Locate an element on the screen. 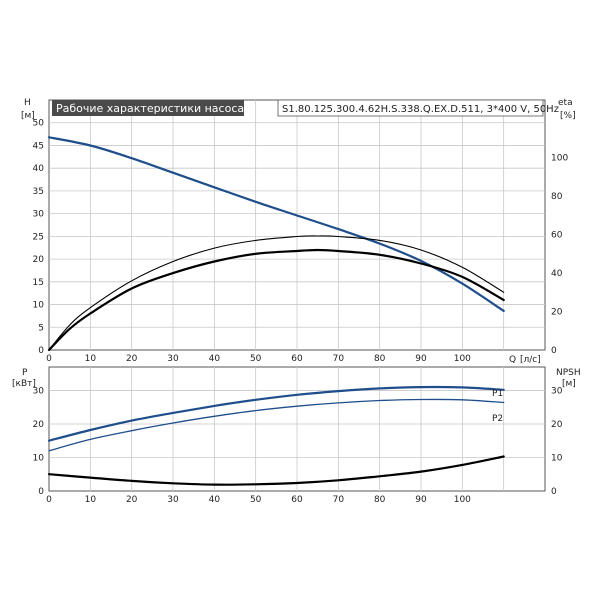 The width and height of the screenshot is (600, 604). top-right-tick-label: 80 is located at coordinates (557, 197).